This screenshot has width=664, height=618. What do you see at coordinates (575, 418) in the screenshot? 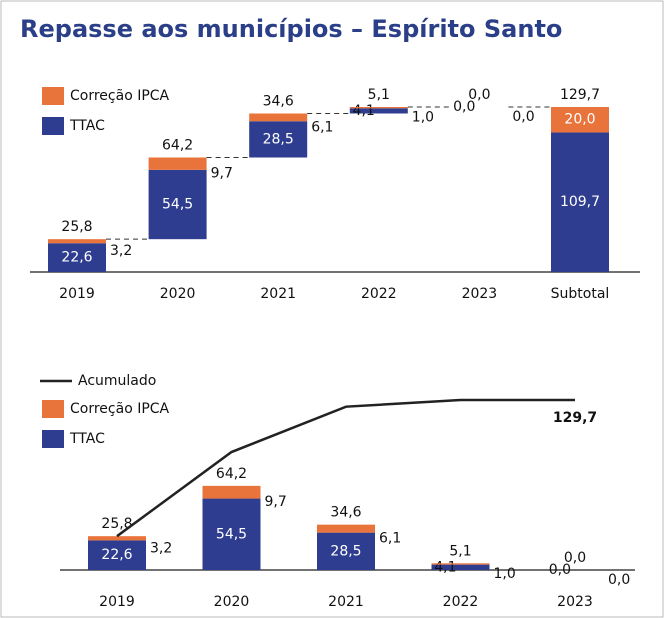
I see `line-label: 129,7` at bounding box center [575, 418].